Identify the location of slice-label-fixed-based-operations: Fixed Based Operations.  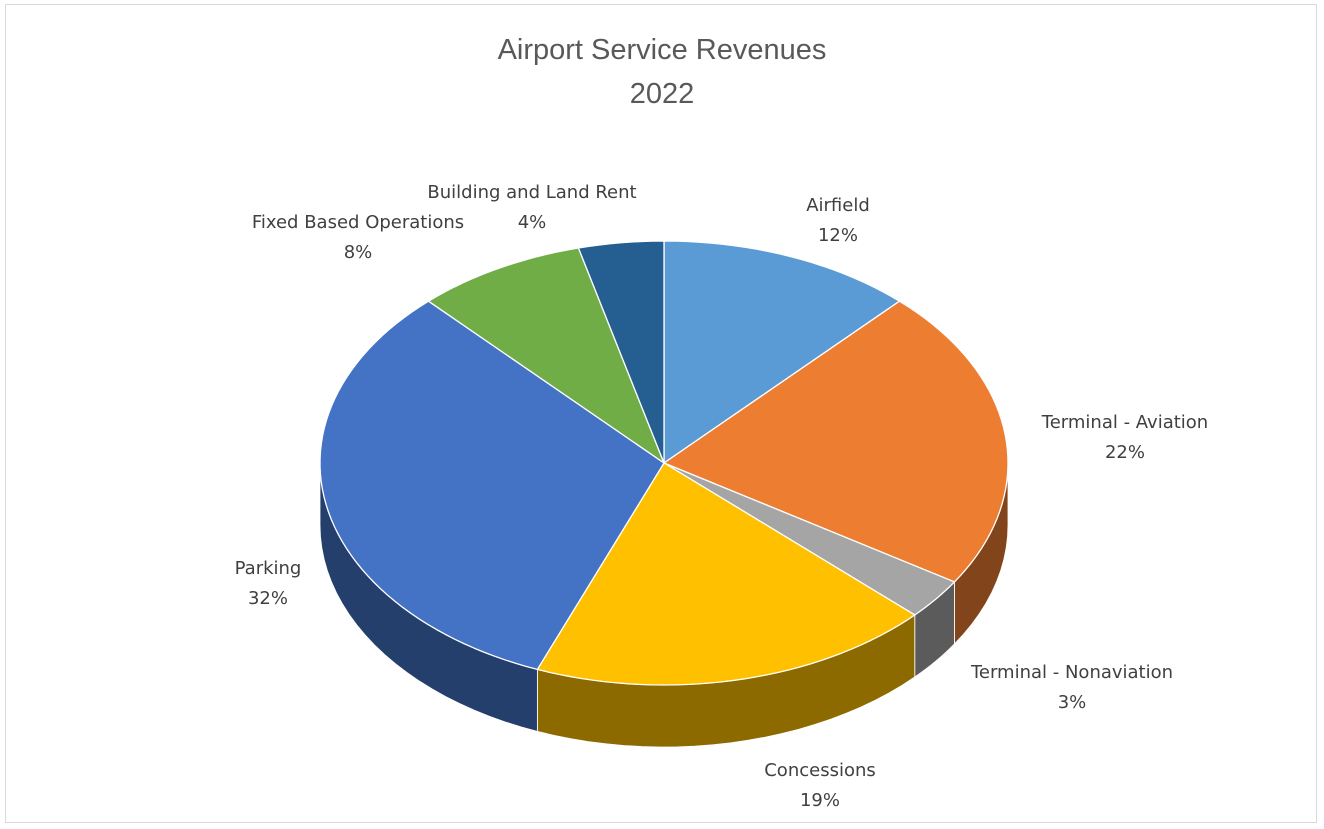
(358, 222).